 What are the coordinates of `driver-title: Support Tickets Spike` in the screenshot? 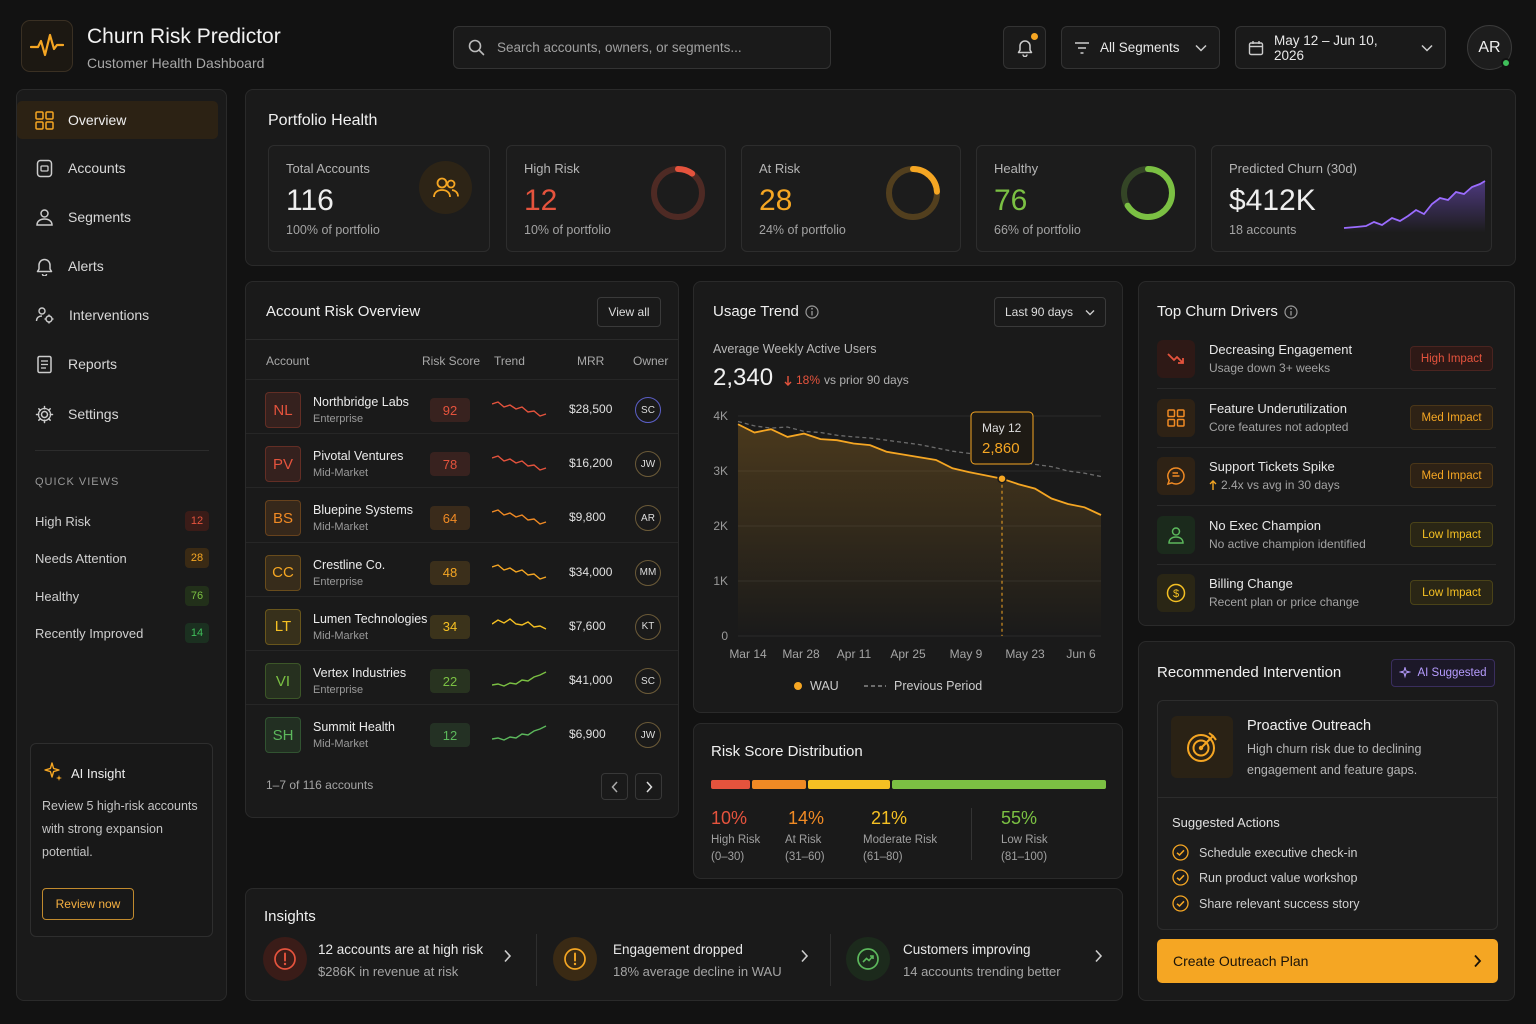 It's located at (1272, 466).